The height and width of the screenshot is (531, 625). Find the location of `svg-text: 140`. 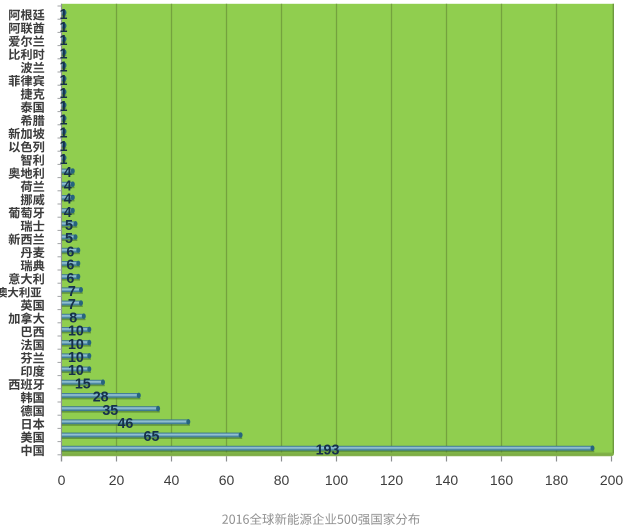

svg-text: 140 is located at coordinates (447, 480).